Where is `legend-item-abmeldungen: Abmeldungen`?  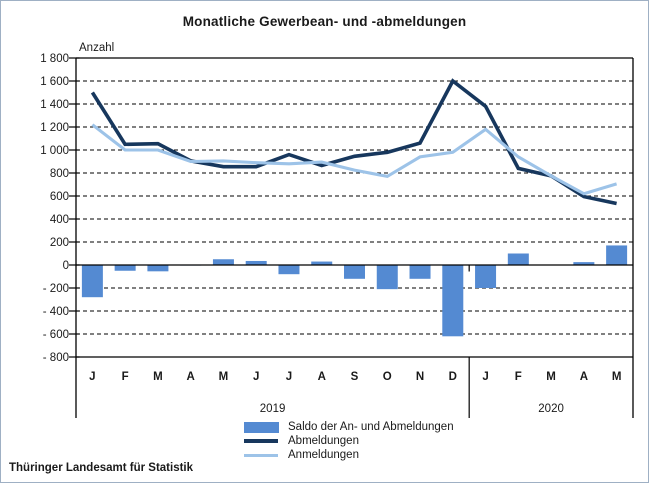 legend-item-abmeldungen: Abmeldungen is located at coordinates (349, 441).